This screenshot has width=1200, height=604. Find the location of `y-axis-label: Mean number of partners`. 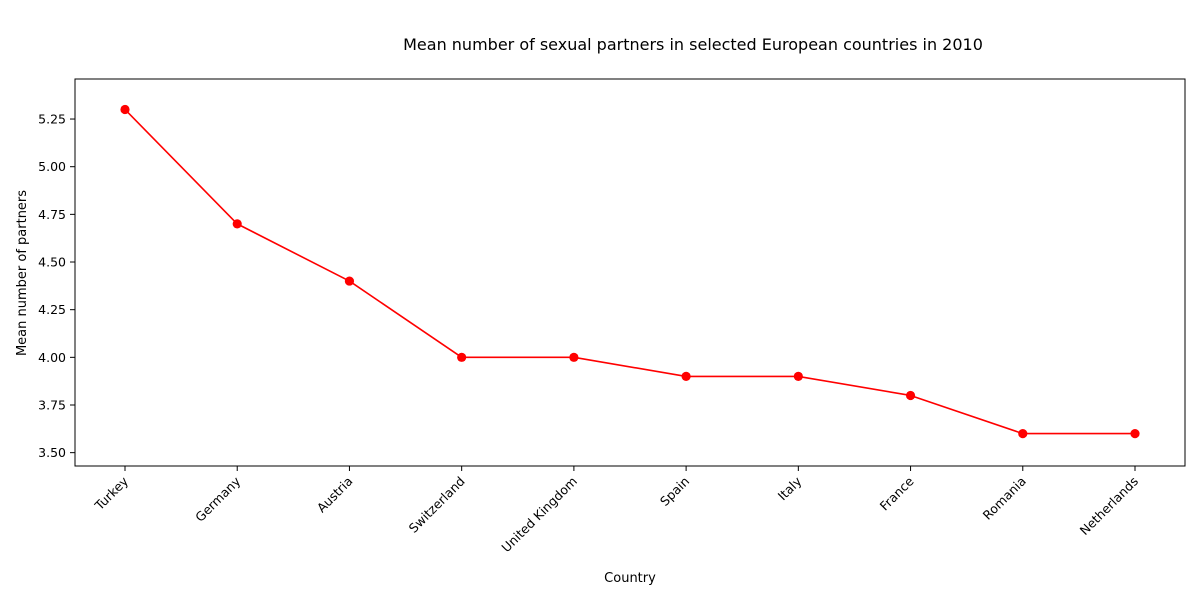

y-axis-label: Mean number of partners is located at coordinates (22, 273).